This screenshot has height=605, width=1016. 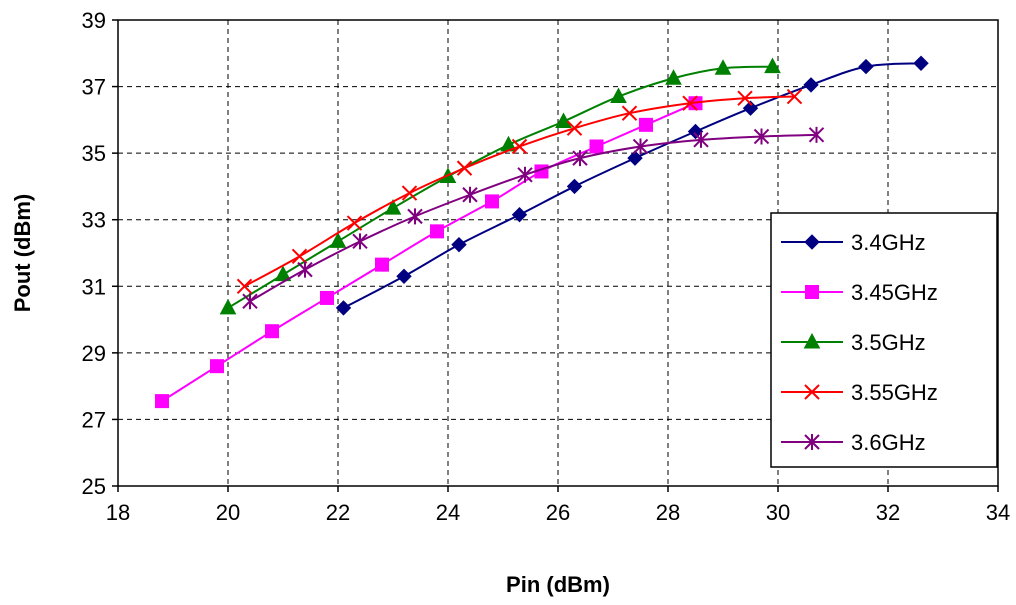 I want to click on y-tick-label: 27, so click(x=94, y=419).